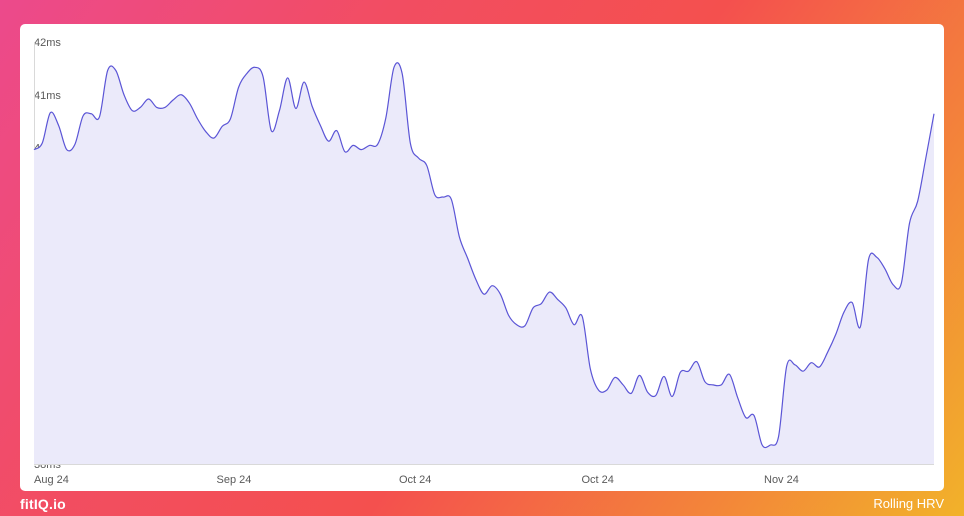 The width and height of the screenshot is (964, 516). I want to click on x-tick-label: Aug 24, so click(51, 480).